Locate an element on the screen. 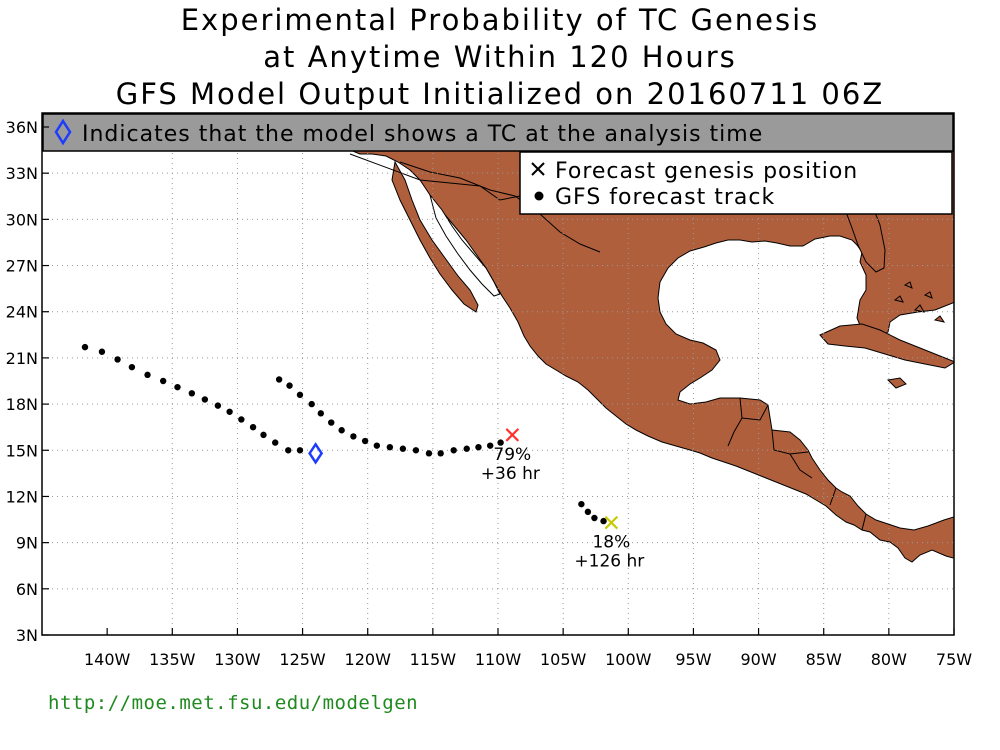 The height and width of the screenshot is (750, 1000). lat-tick-label: 36N is located at coordinates (22, 127).